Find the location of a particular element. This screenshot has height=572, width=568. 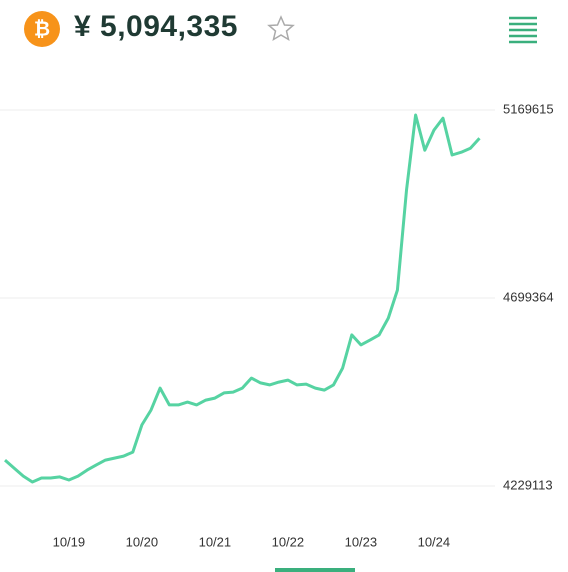

bitcoin-icon is located at coordinates (42, 29).